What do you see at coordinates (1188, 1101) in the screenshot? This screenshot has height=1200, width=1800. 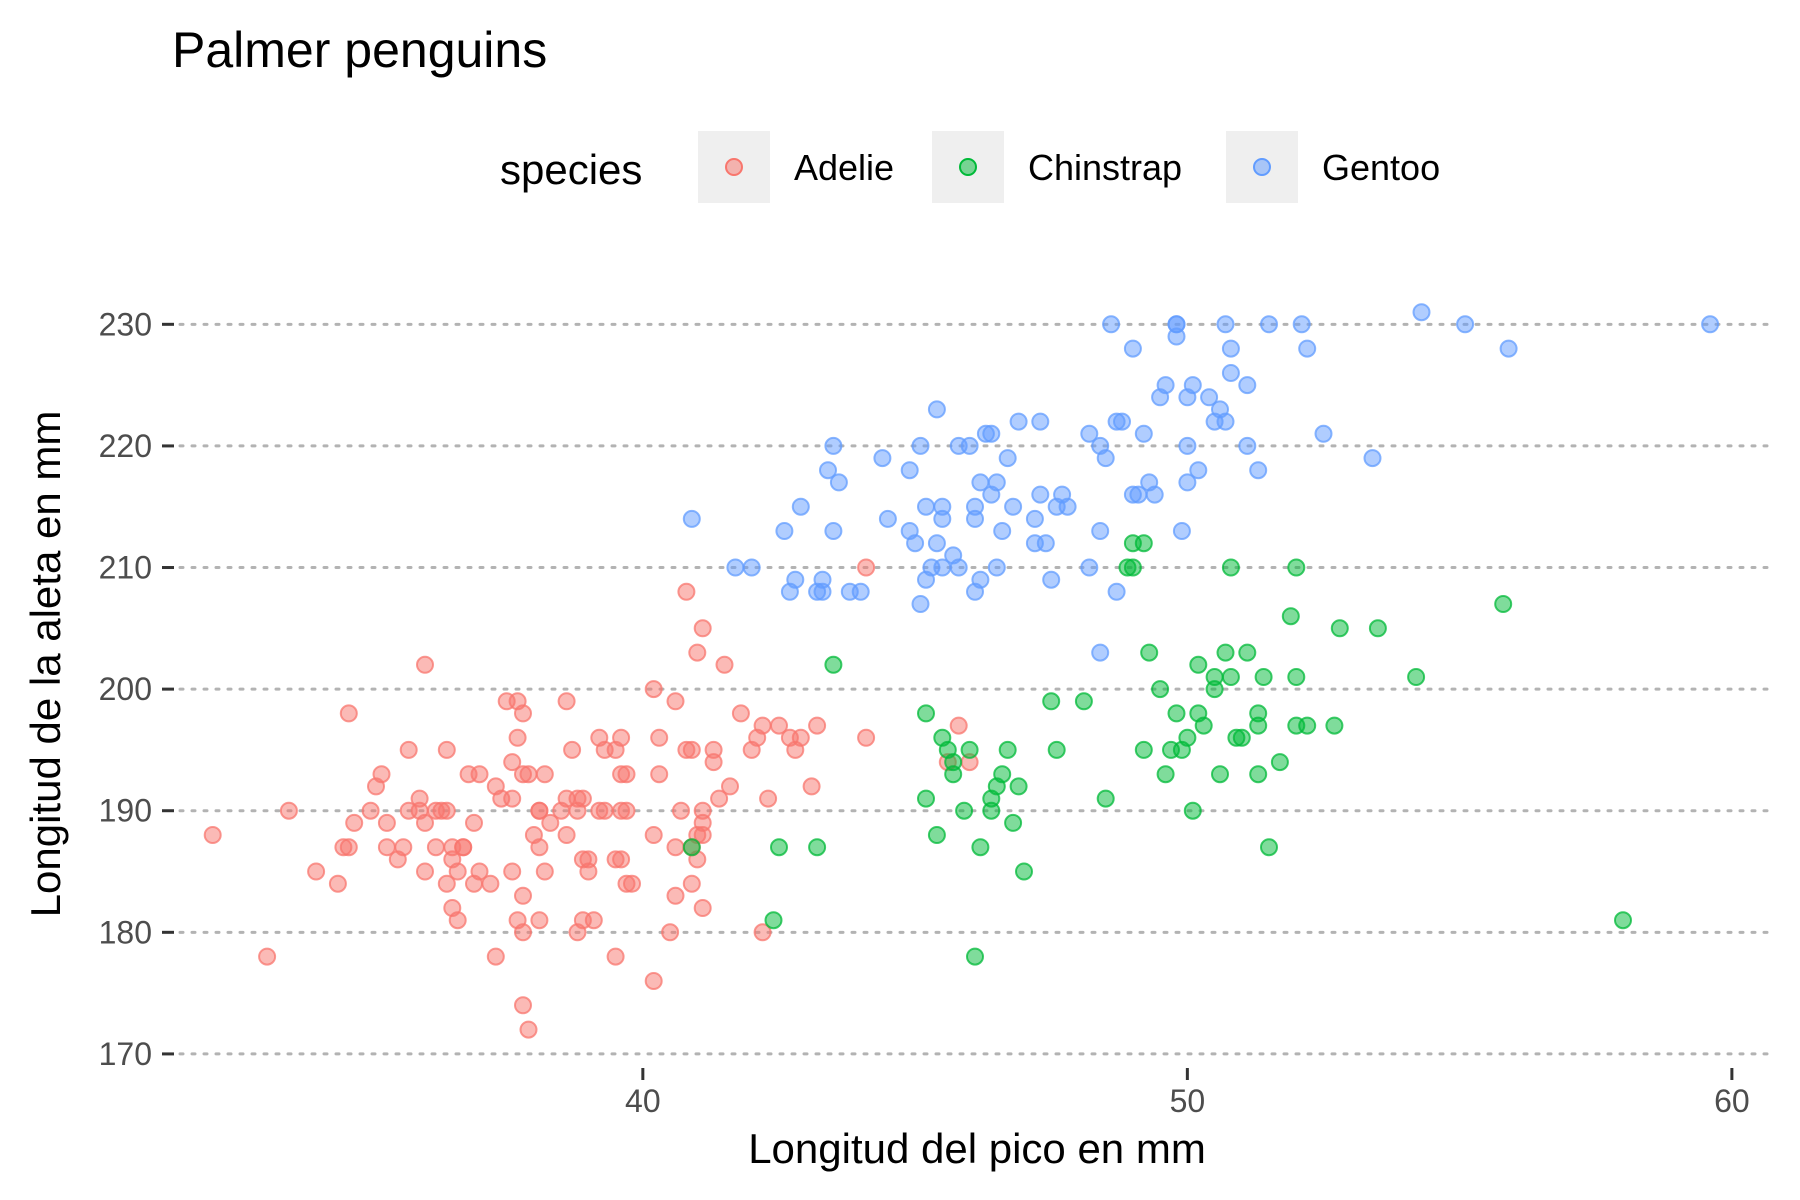 I see `x-tick-label: 50` at bounding box center [1188, 1101].